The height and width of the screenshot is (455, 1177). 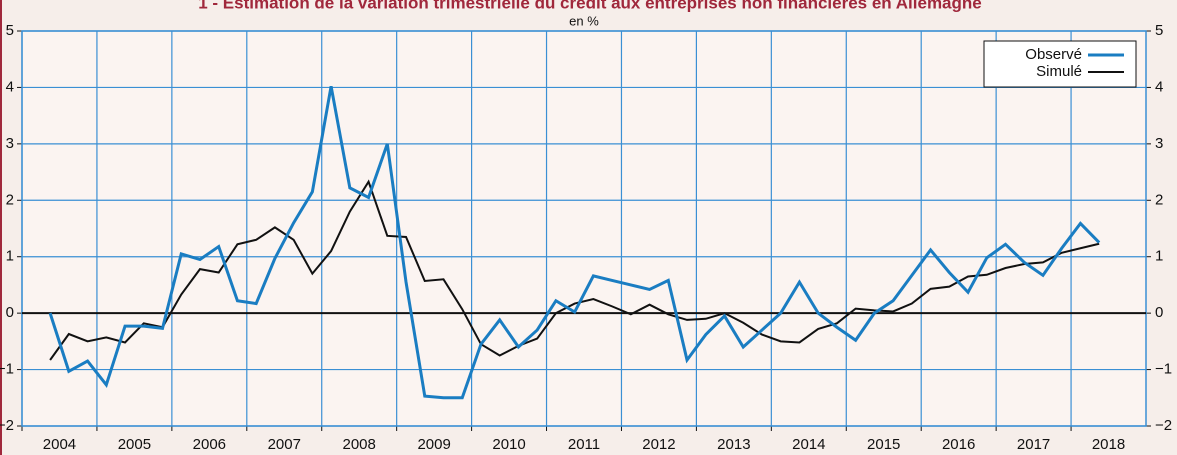 What do you see at coordinates (883, 444) in the screenshot?
I see `x-tick-label: 2015` at bounding box center [883, 444].